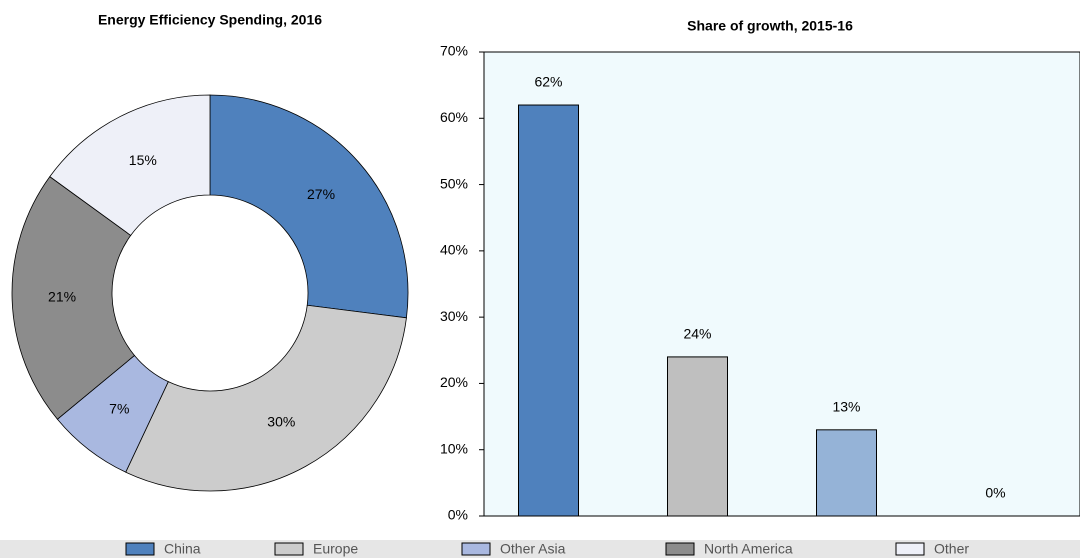 Image resolution: width=1080 pixels, height=558 pixels. I want to click on y-tick-label: 20%, so click(454, 382).